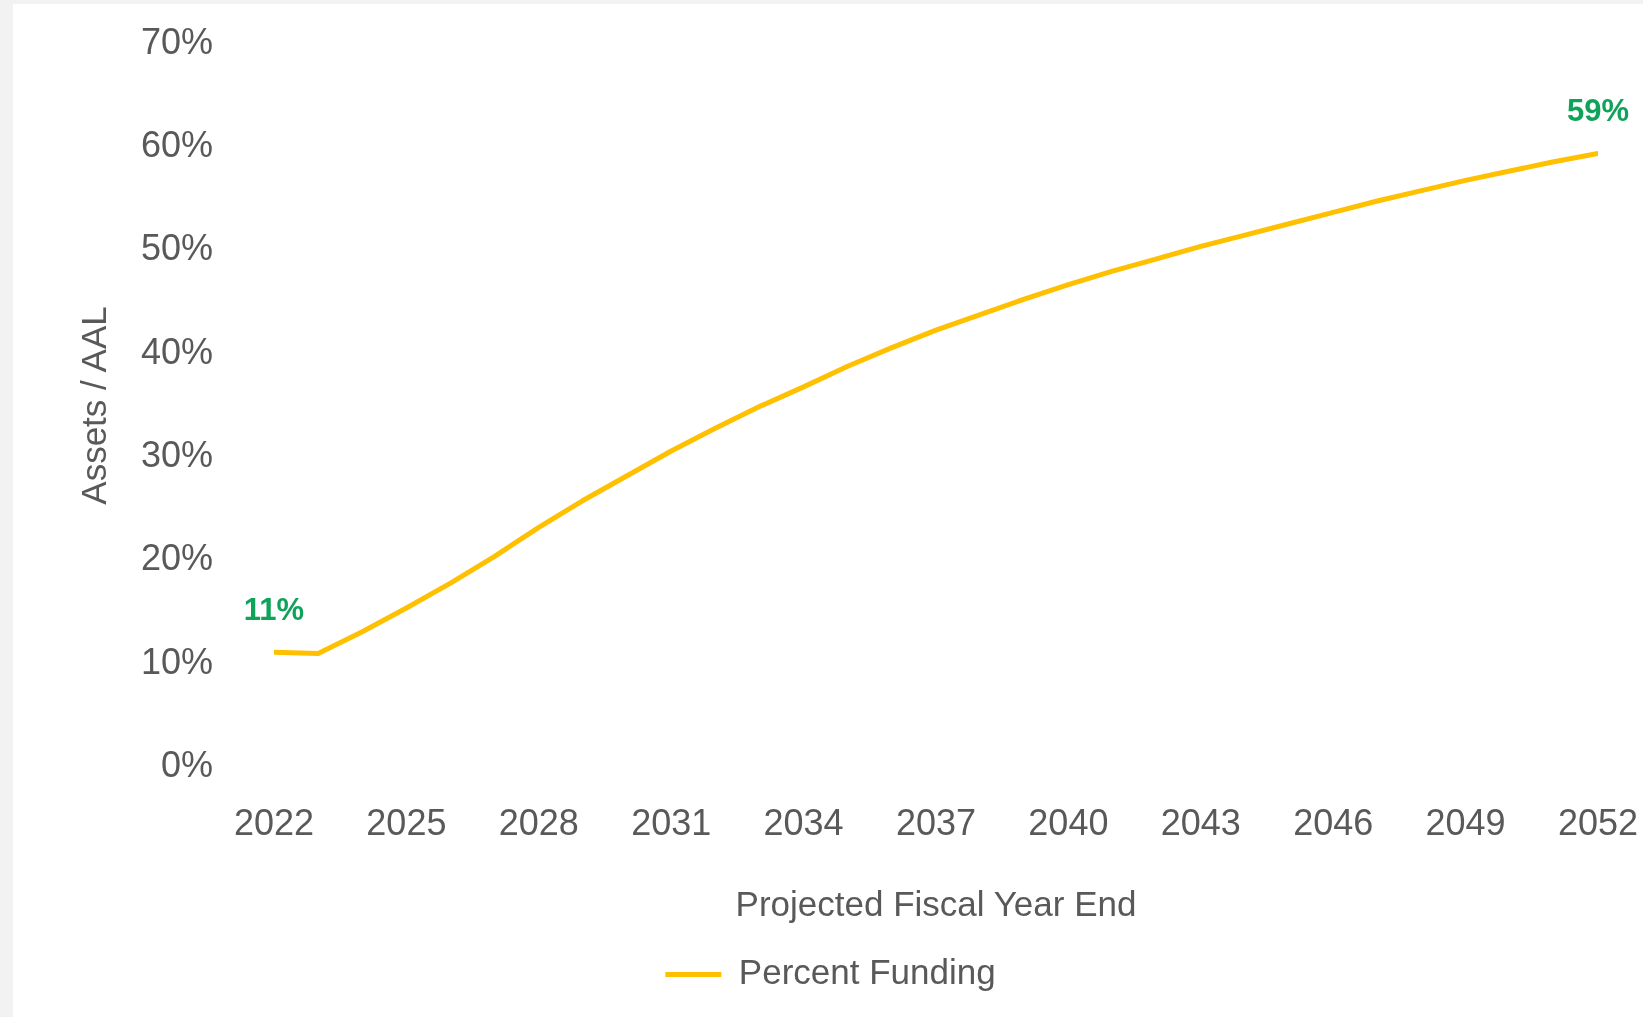 The width and height of the screenshot is (1643, 1017). What do you see at coordinates (176, 41) in the screenshot?
I see `y-tick-label: 70%` at bounding box center [176, 41].